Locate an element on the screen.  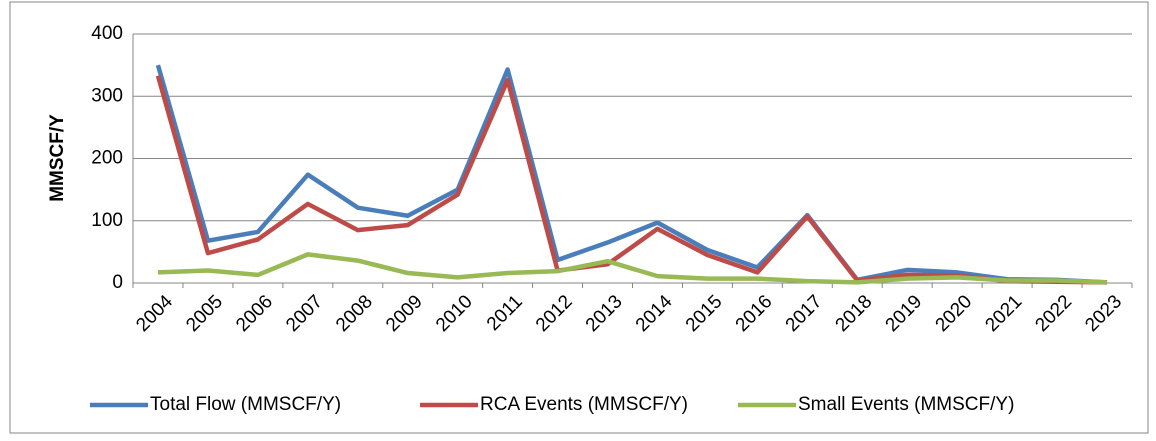
y-tick-label: 400 is located at coordinates (107, 33).